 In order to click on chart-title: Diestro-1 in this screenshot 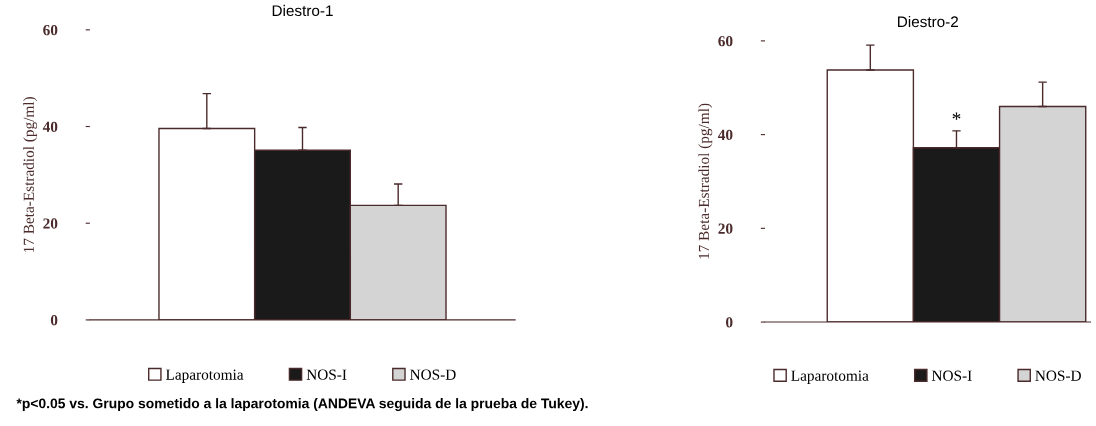, I will do `click(302, 10)`.